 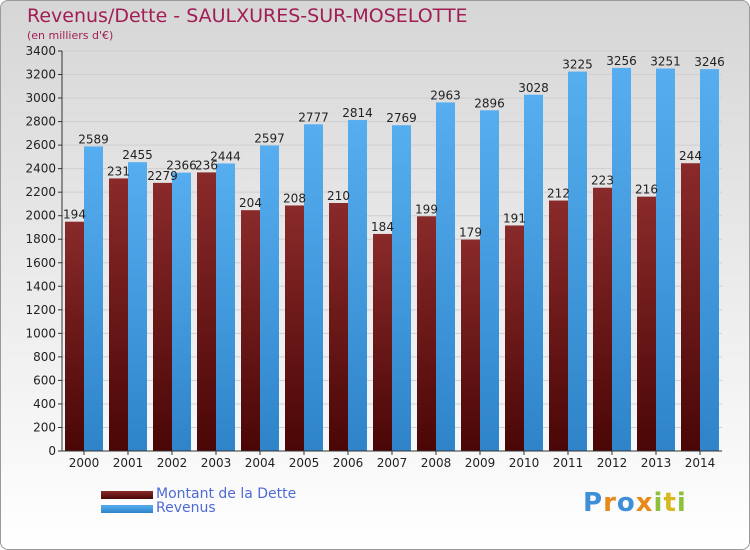 What do you see at coordinates (172, 463) in the screenshot?
I see `x-tick-label: 2002` at bounding box center [172, 463].